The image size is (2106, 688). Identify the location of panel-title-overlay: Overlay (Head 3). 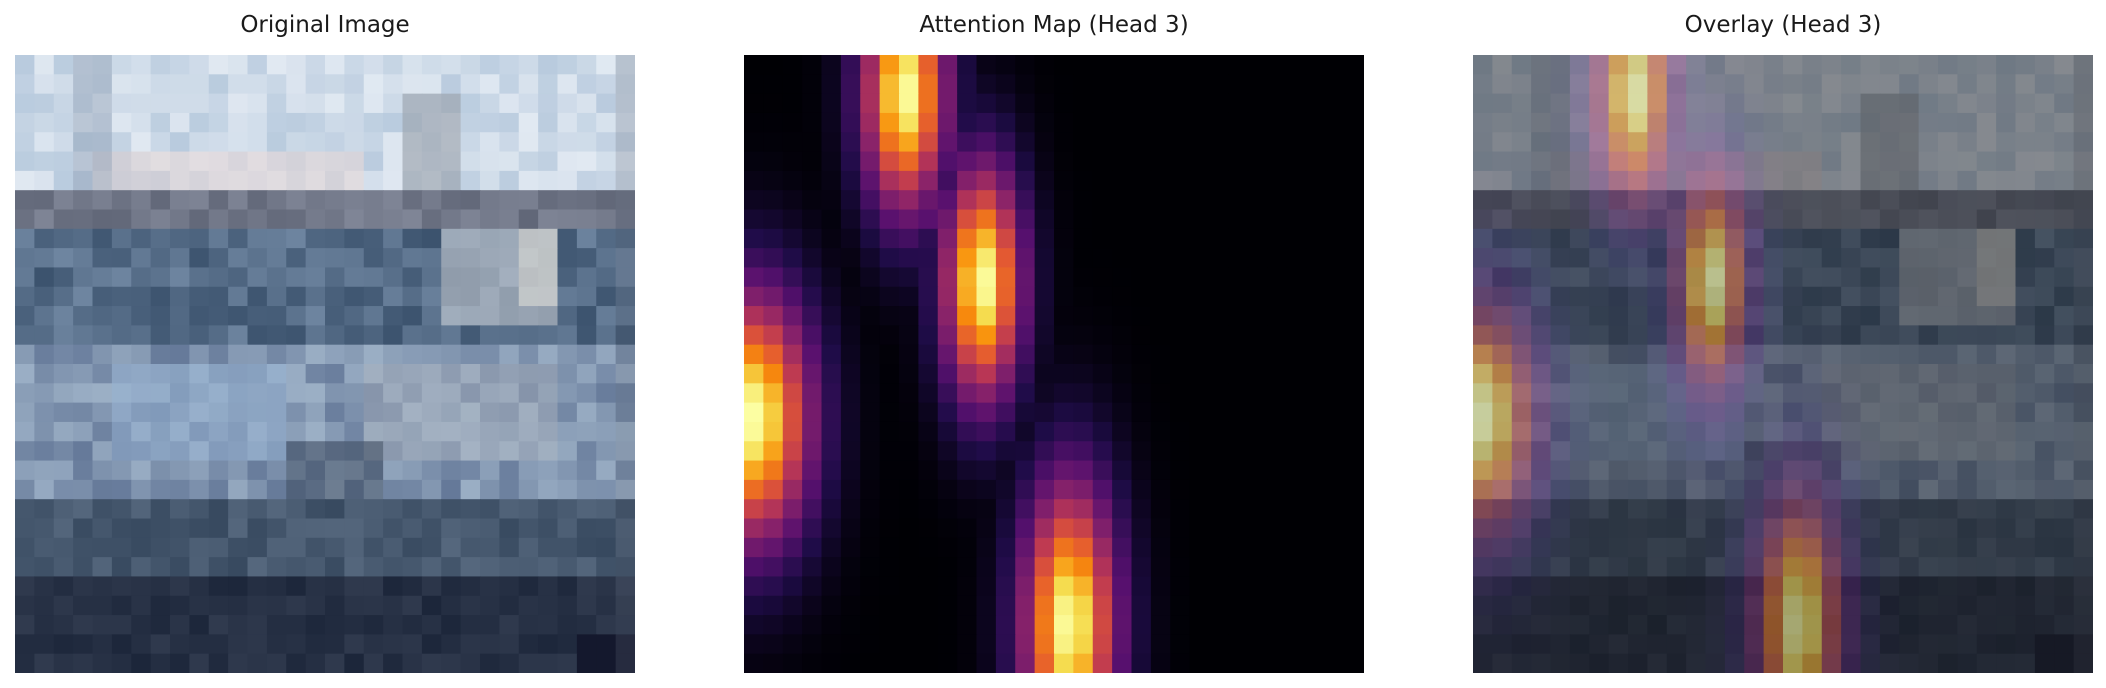
(1783, 25).